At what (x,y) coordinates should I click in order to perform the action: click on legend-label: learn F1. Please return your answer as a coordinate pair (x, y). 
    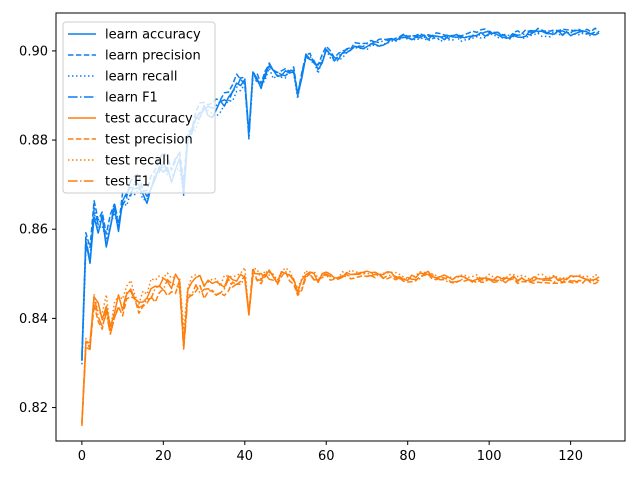
    Looking at the image, I should click on (131, 98).